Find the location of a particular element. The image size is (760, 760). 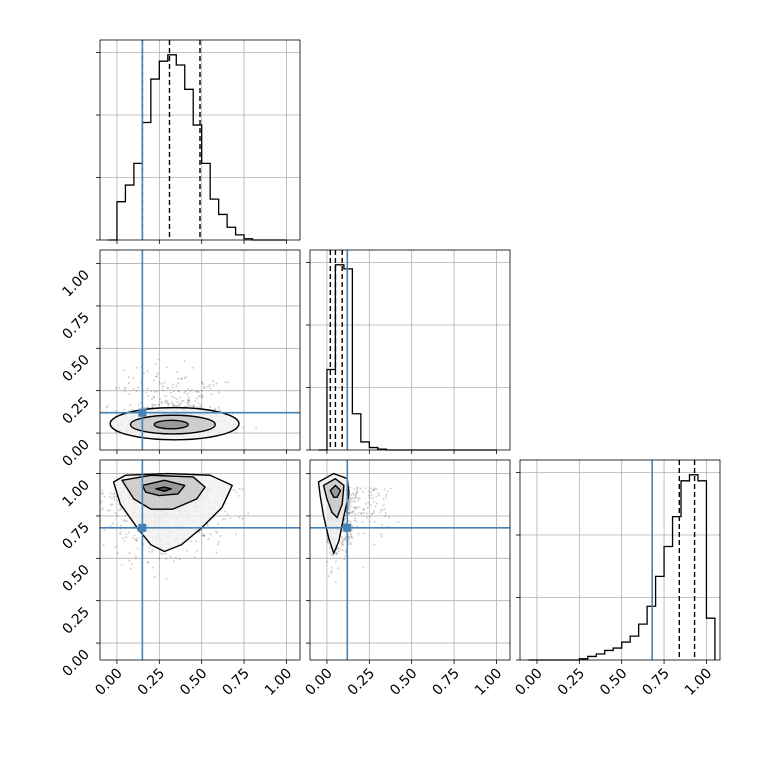

density-panel-1-2: 0.00 0.25 0.50 0.75 1.00 is located at coordinates (406, 579).